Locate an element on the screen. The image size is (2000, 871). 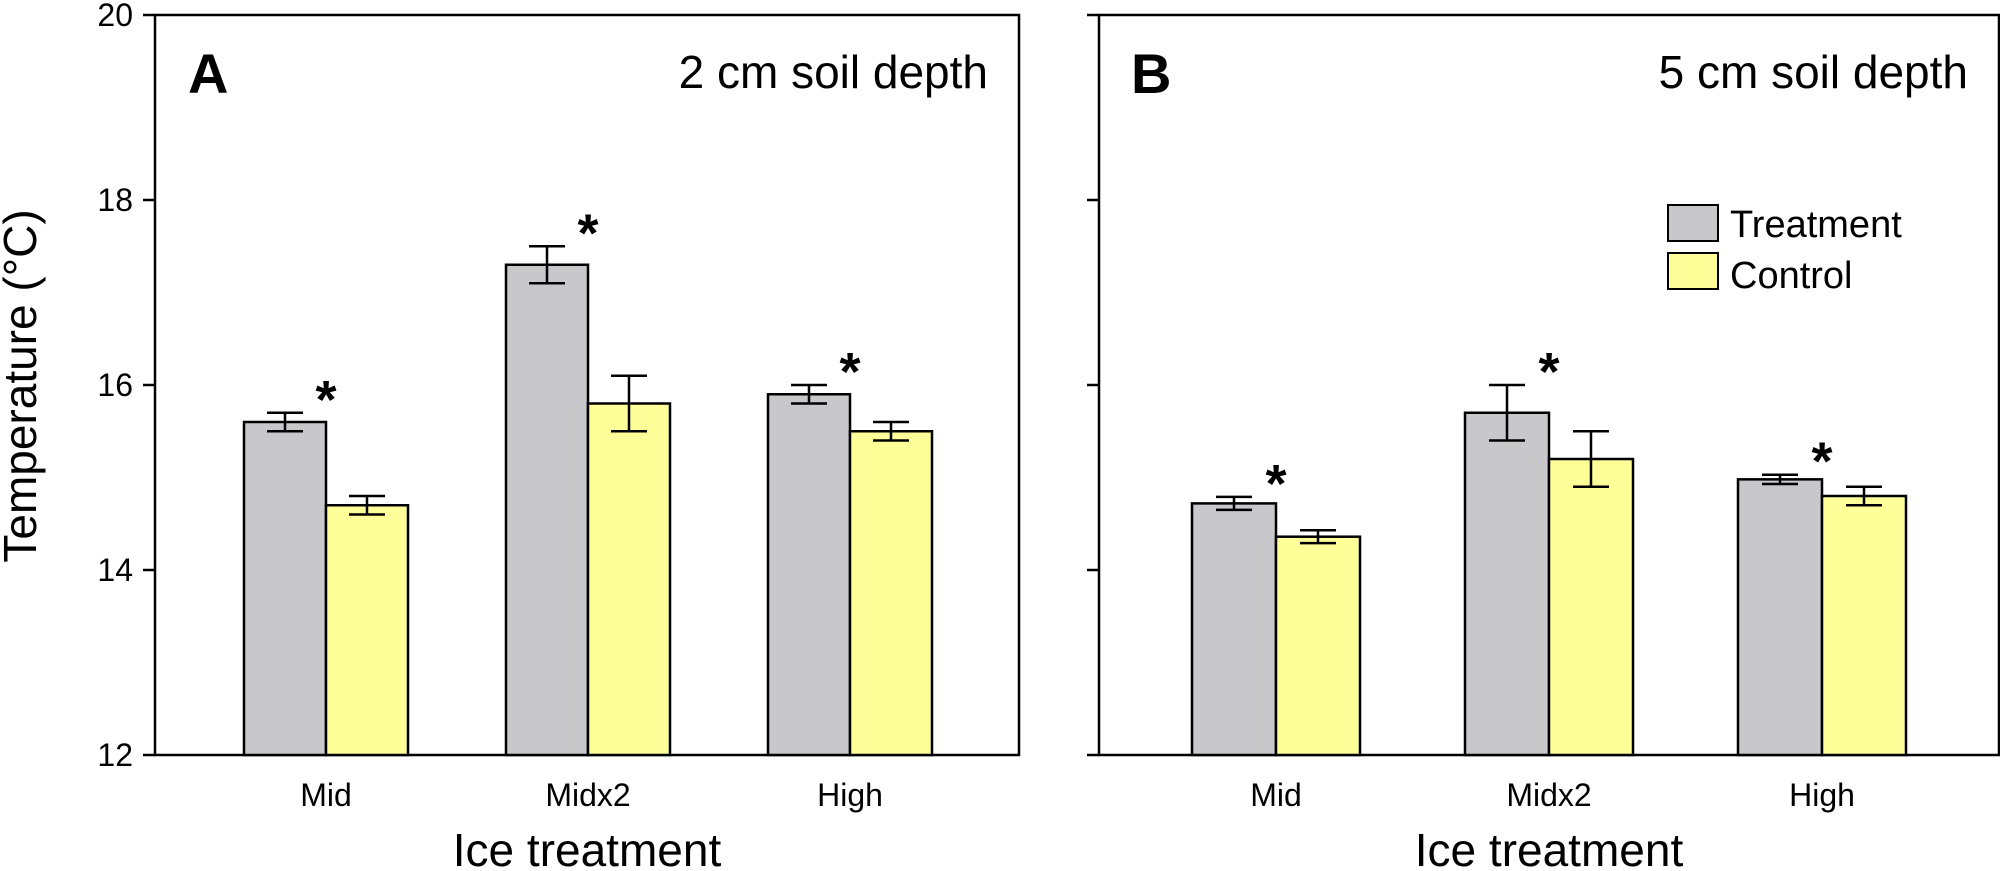
x-axis-title-b: Ice treatment is located at coordinates (1549, 847).